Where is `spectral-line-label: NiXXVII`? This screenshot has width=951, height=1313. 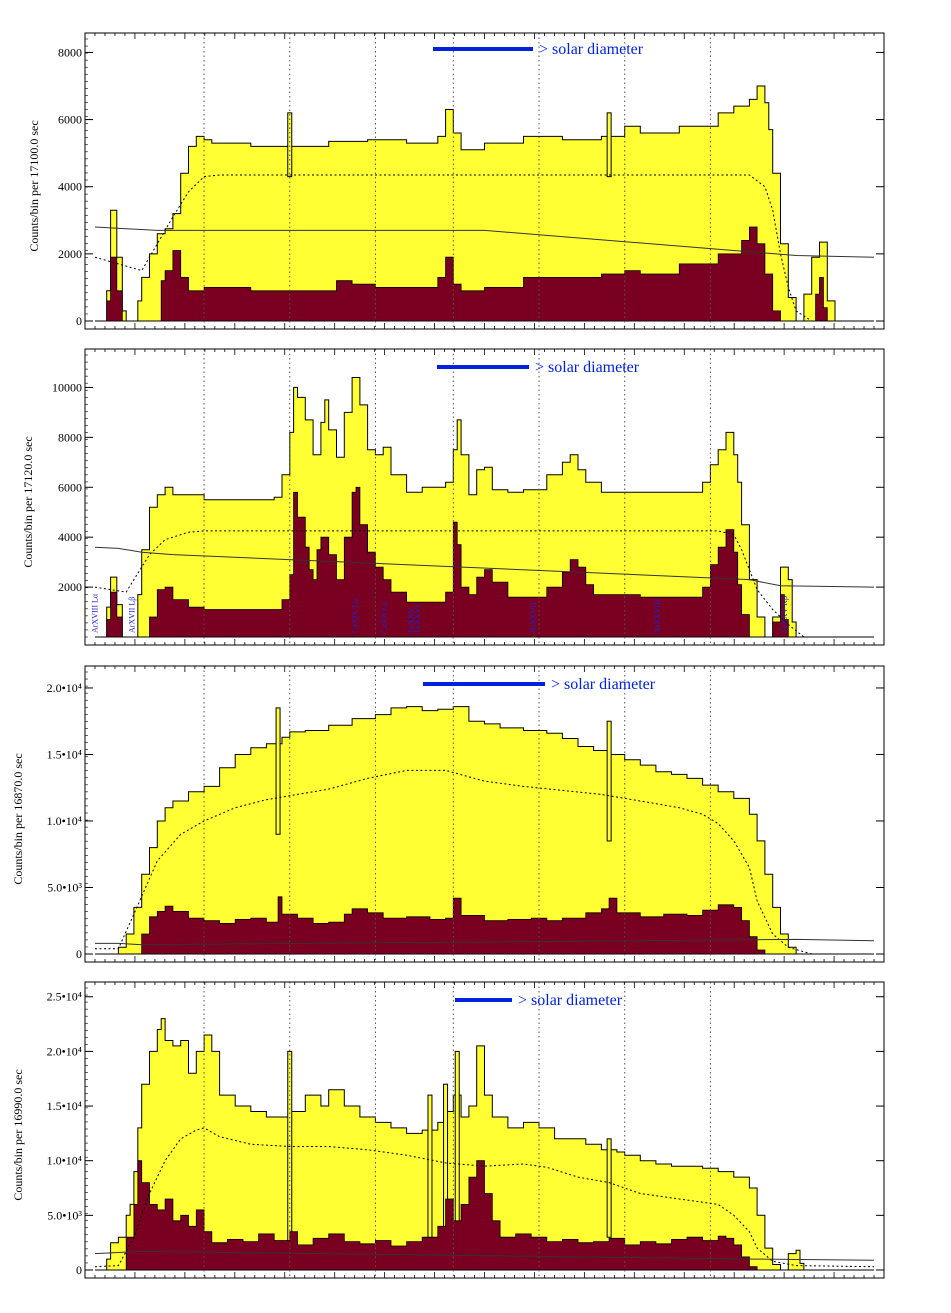
spectral-line-label: NiXXVII is located at coordinates (533, 617).